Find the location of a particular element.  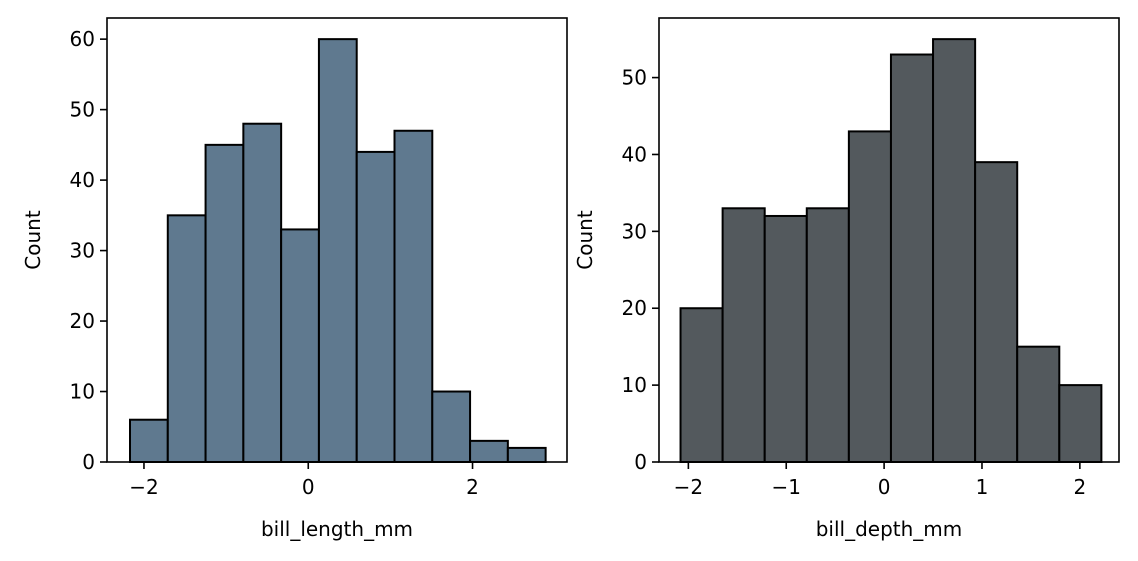

x-axis-label: bill_length_mm is located at coordinates (337, 529).